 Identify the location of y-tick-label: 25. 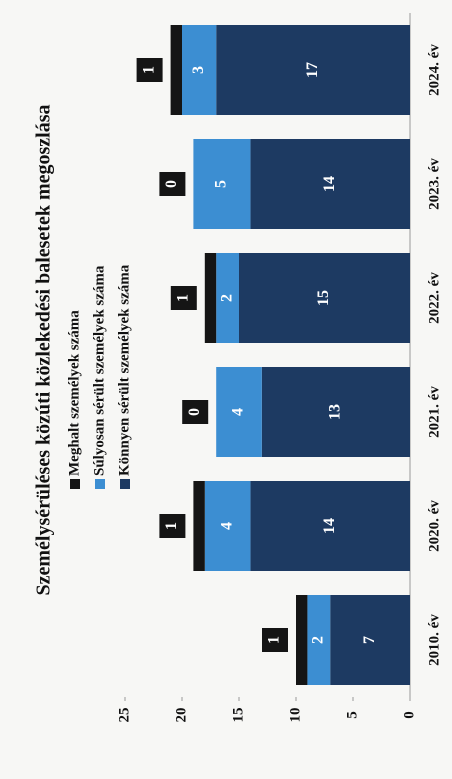
(124, 715).